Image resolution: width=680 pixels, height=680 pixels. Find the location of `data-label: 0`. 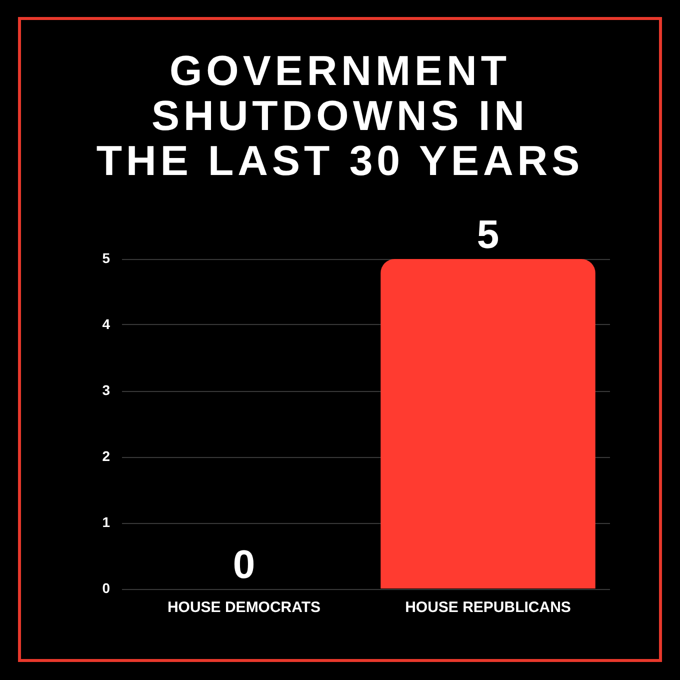

data-label: 0 is located at coordinates (244, 565).